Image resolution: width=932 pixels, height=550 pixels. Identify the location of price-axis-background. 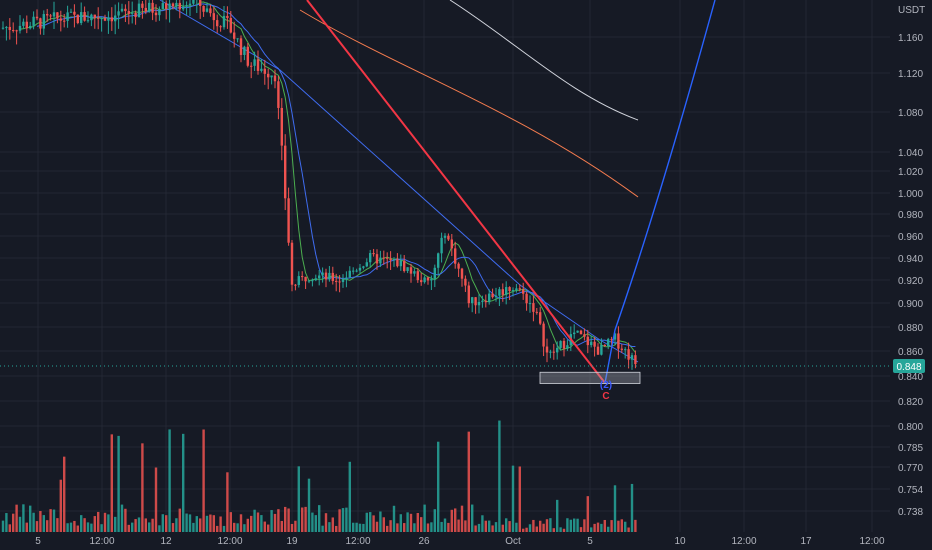
(911, 275).